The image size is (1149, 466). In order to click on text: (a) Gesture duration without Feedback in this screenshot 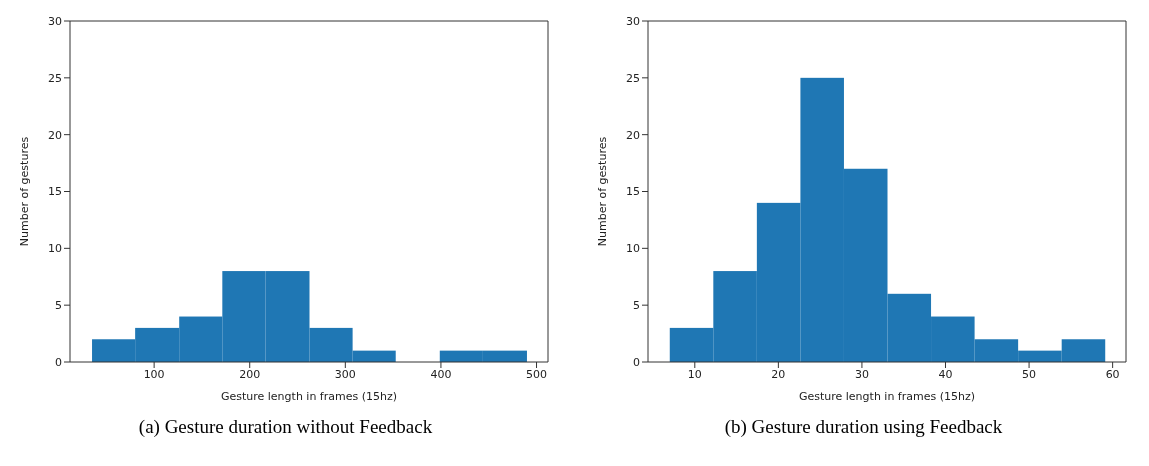, I will do `click(285, 427)`.